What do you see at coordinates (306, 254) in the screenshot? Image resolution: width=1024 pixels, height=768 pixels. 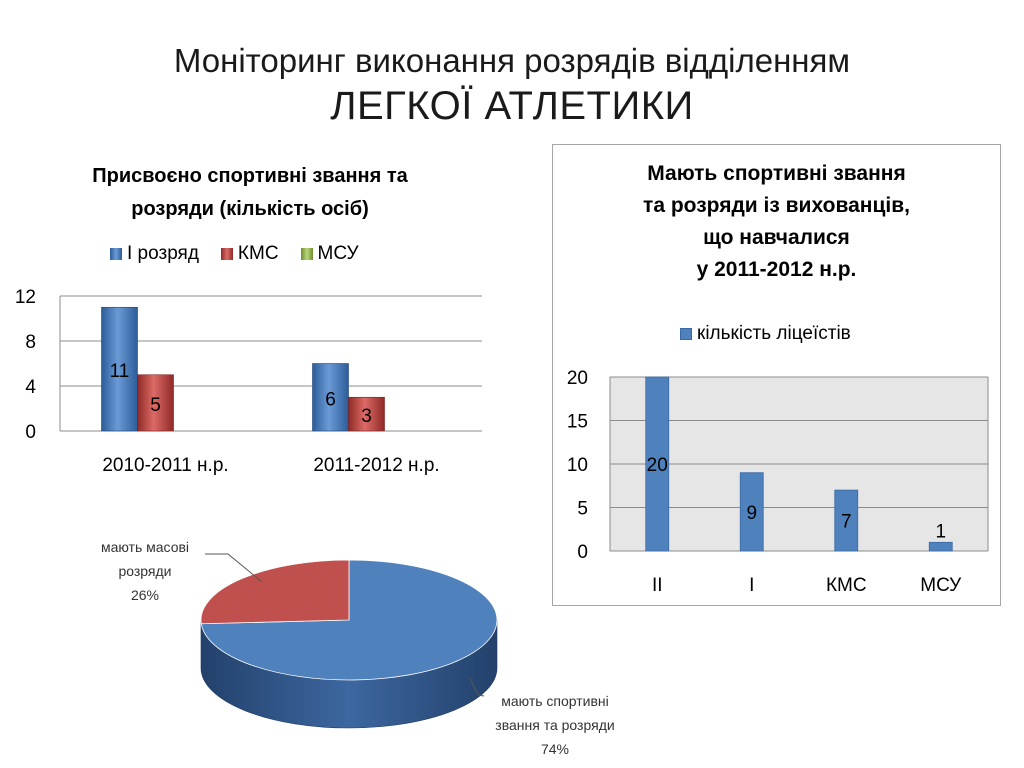 I see `legend-swatch-msu` at bounding box center [306, 254].